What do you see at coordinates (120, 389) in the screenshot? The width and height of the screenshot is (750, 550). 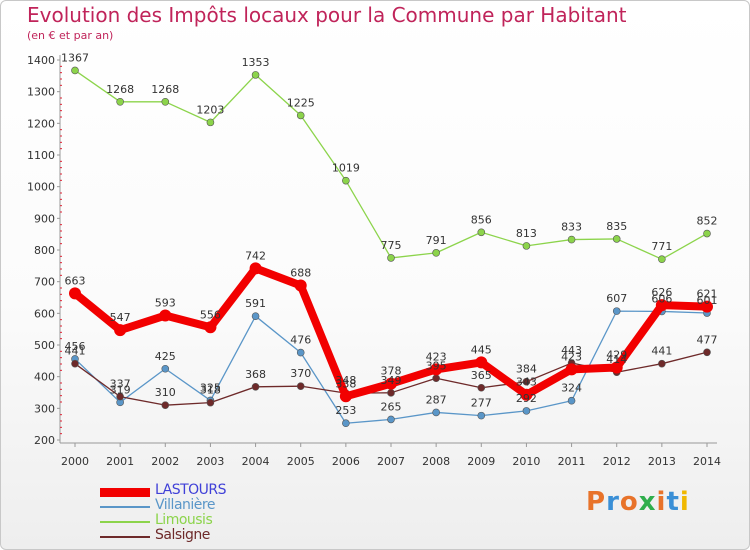 I see `data-label-villani-re: 319` at bounding box center [120, 389].